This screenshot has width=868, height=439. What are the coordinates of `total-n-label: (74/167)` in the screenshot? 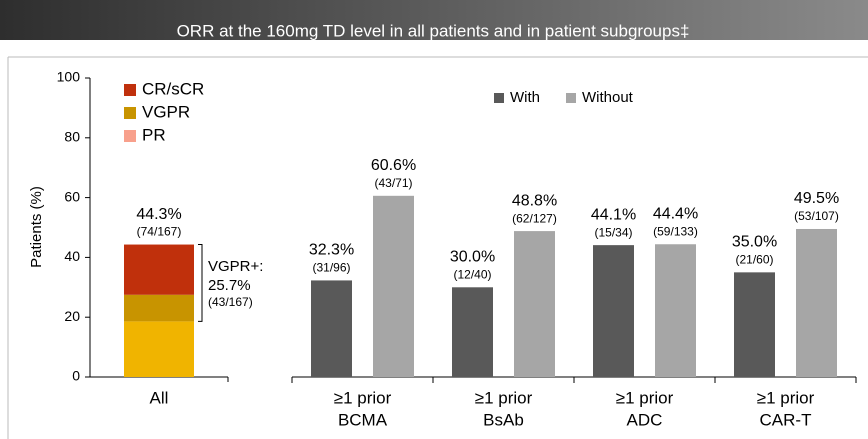 It's located at (159, 232).